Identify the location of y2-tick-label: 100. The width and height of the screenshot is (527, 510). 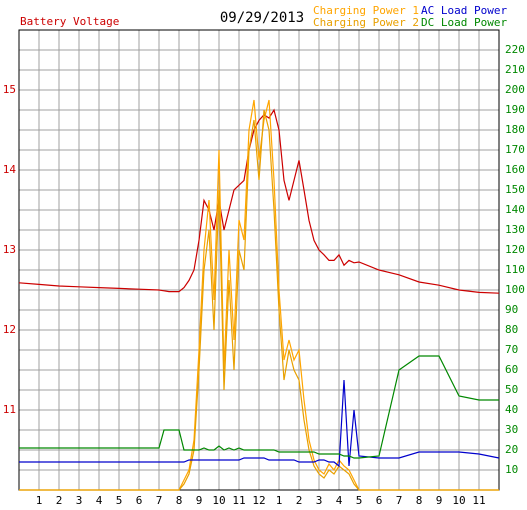
(515, 289).